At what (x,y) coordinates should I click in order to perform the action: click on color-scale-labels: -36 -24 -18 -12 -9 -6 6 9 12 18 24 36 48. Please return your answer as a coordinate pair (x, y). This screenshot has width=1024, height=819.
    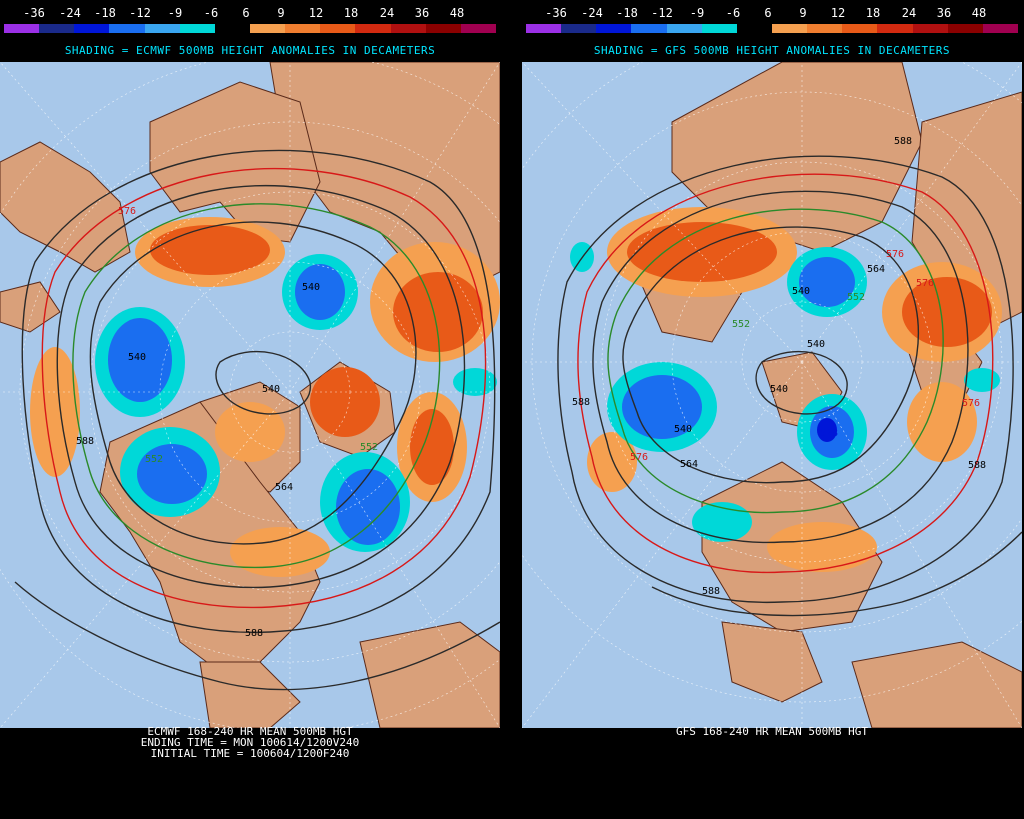
    Looking at the image, I should click on (250, 13).